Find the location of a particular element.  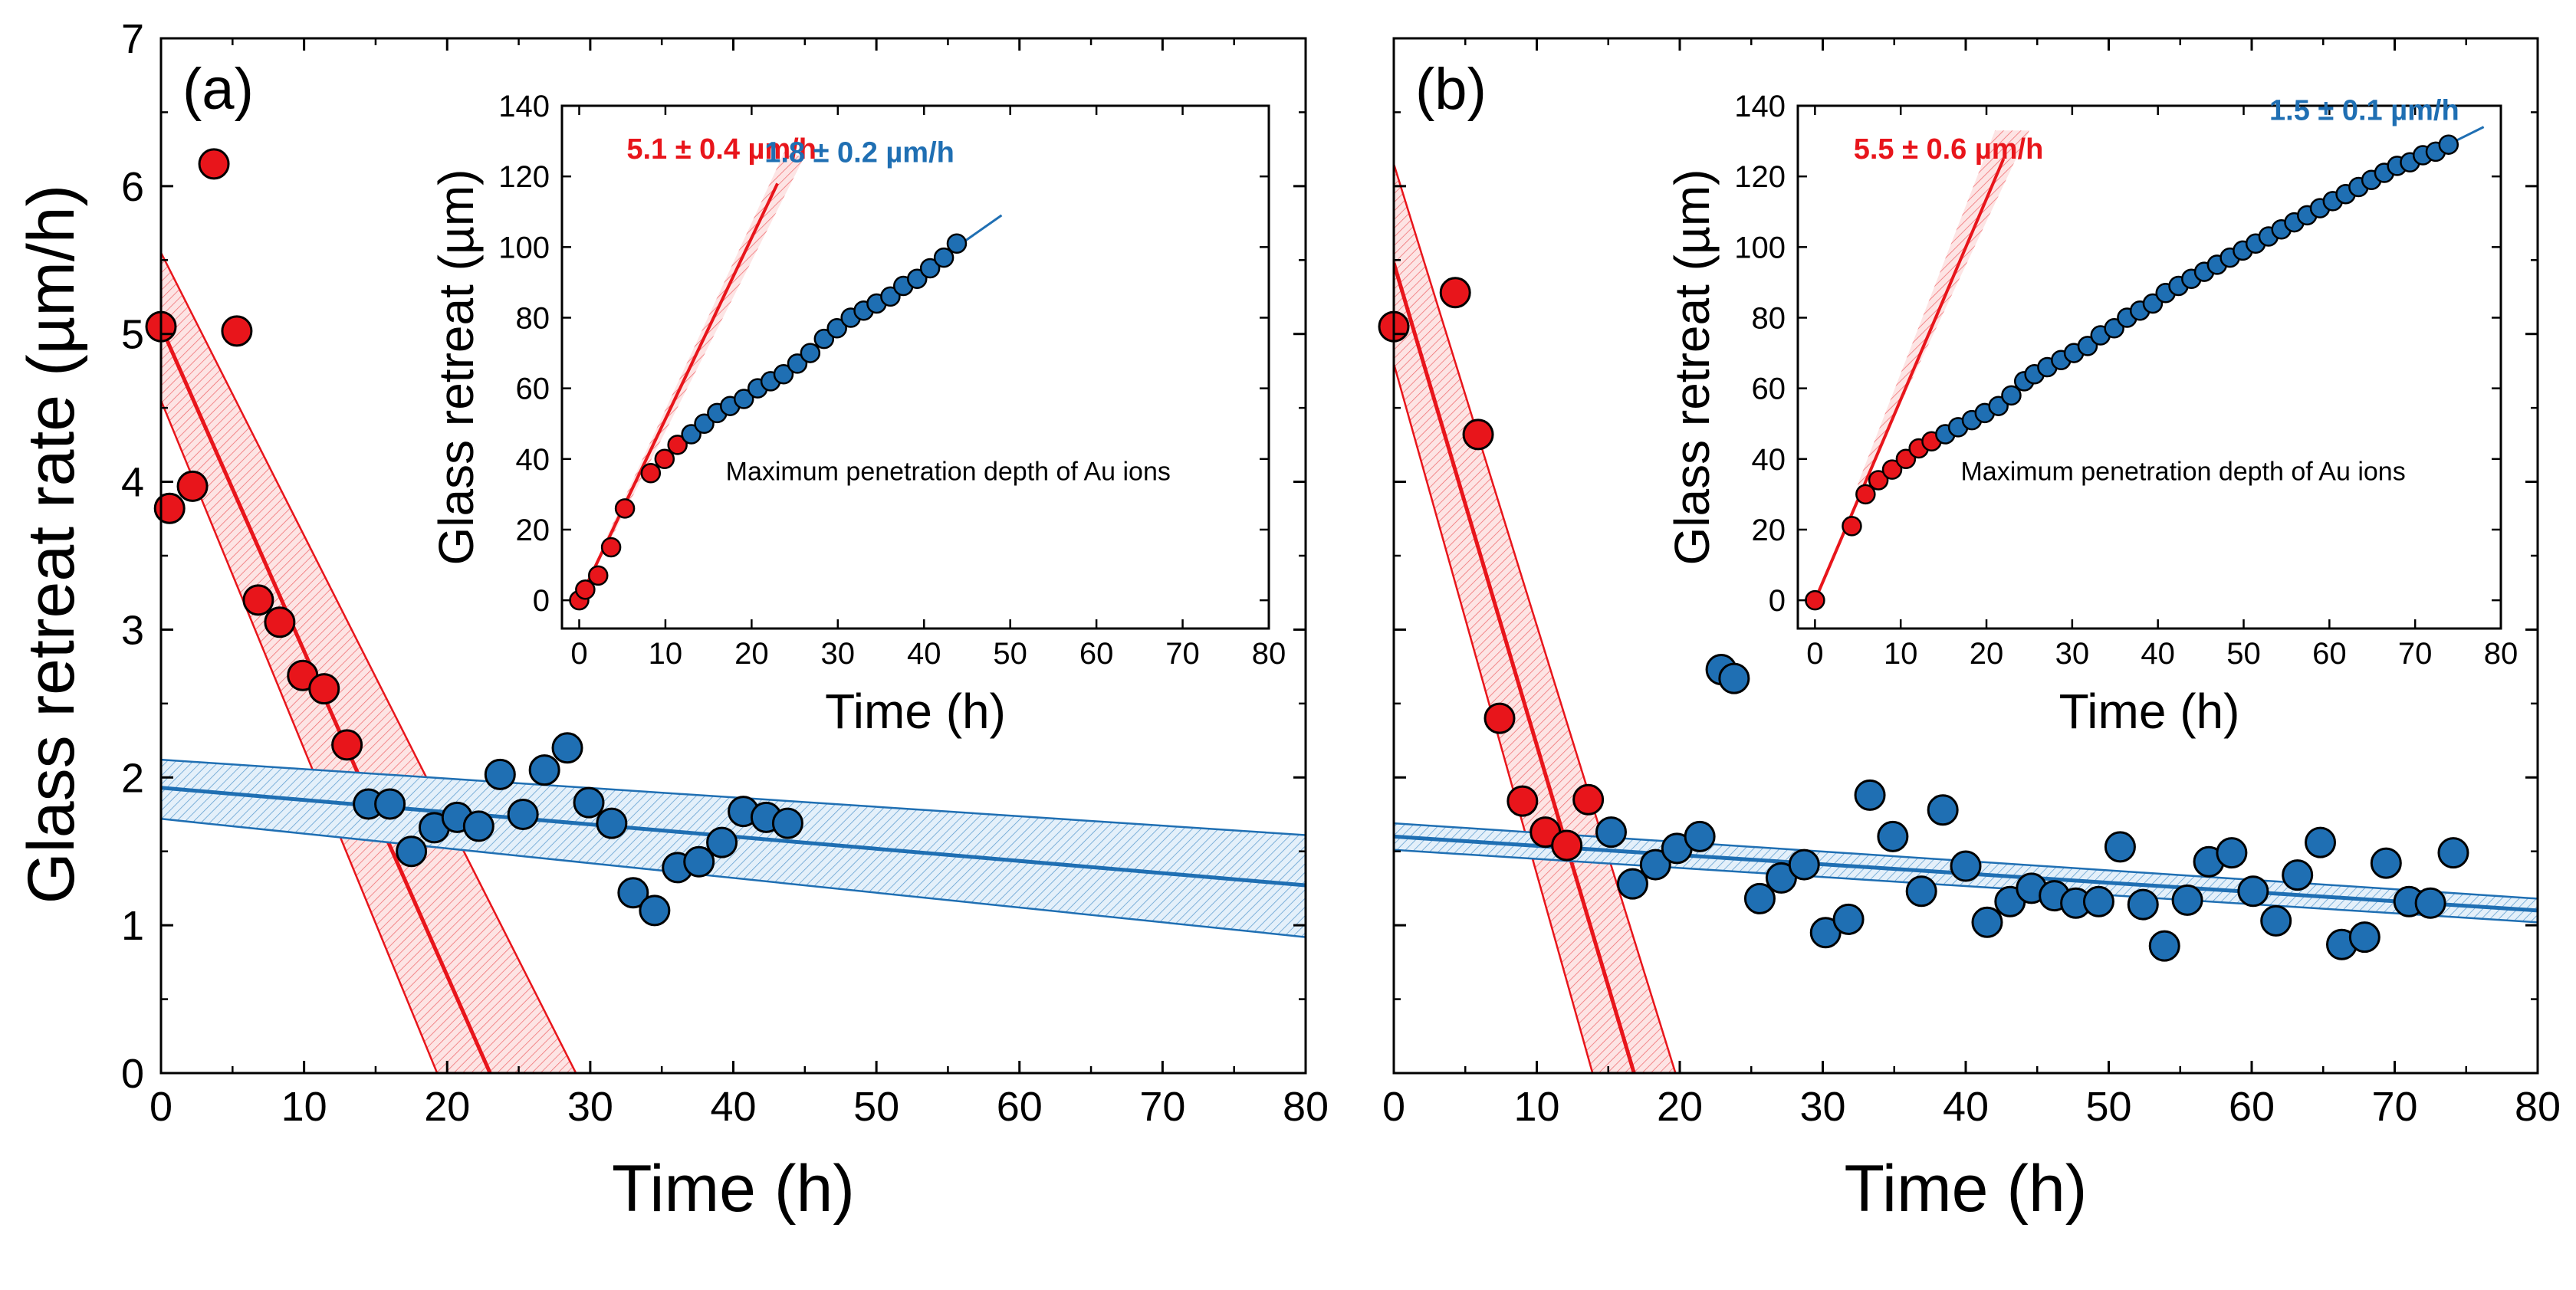

x-tick-label: 0 is located at coordinates (1394, 1107).